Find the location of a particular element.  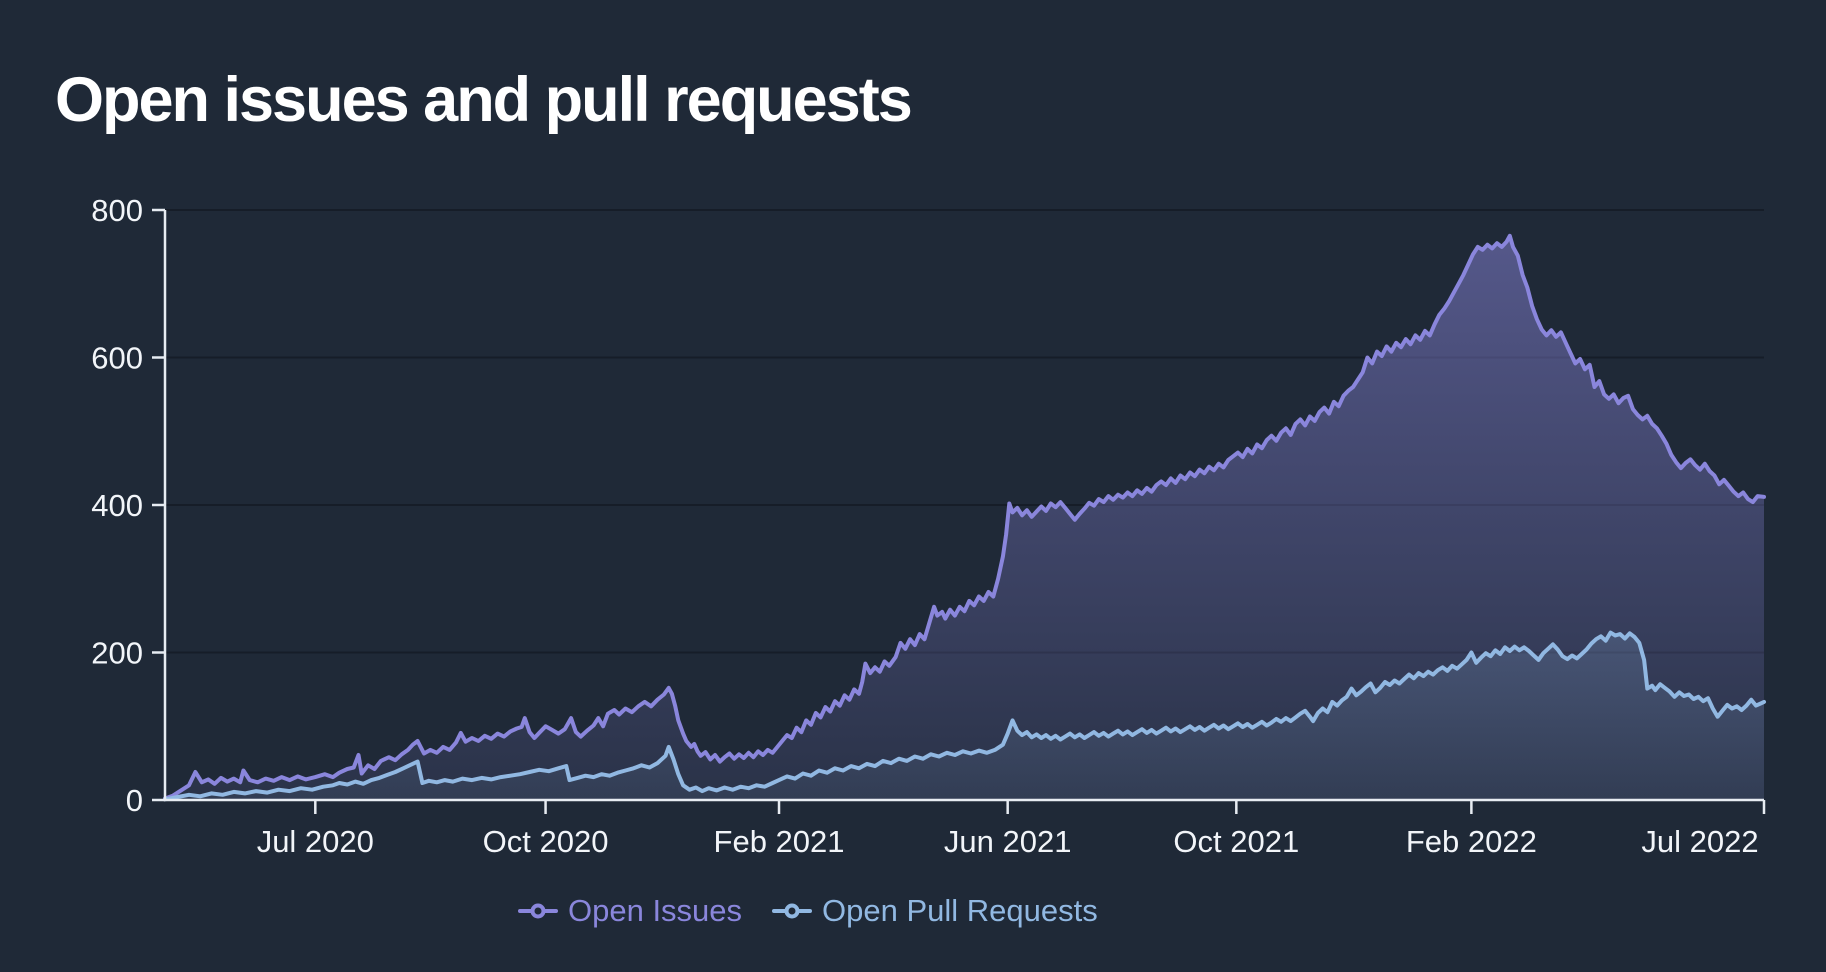

y-tick-label: 200 is located at coordinates (117, 653).